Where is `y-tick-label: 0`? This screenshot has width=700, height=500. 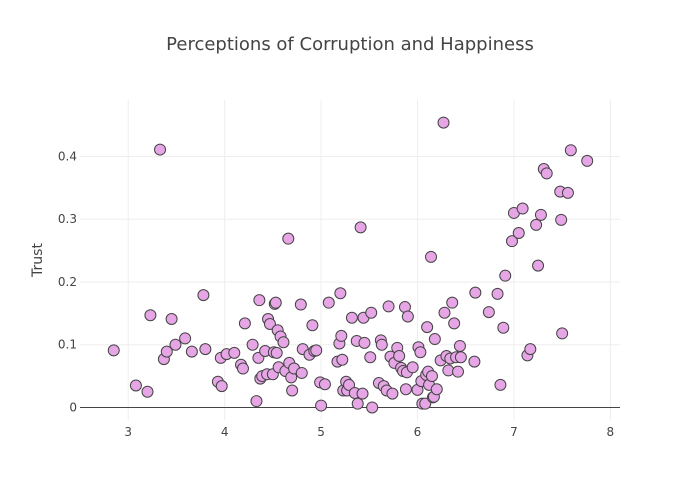
y-tick-label: 0 is located at coordinates (73, 407).